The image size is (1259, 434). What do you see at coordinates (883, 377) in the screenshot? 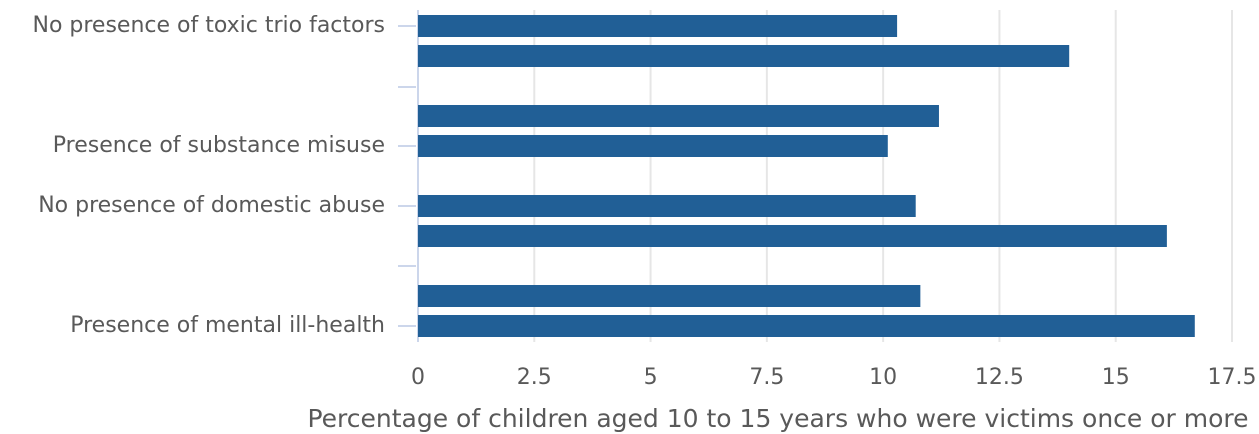
I see `x-tick-label: 10` at bounding box center [883, 377].